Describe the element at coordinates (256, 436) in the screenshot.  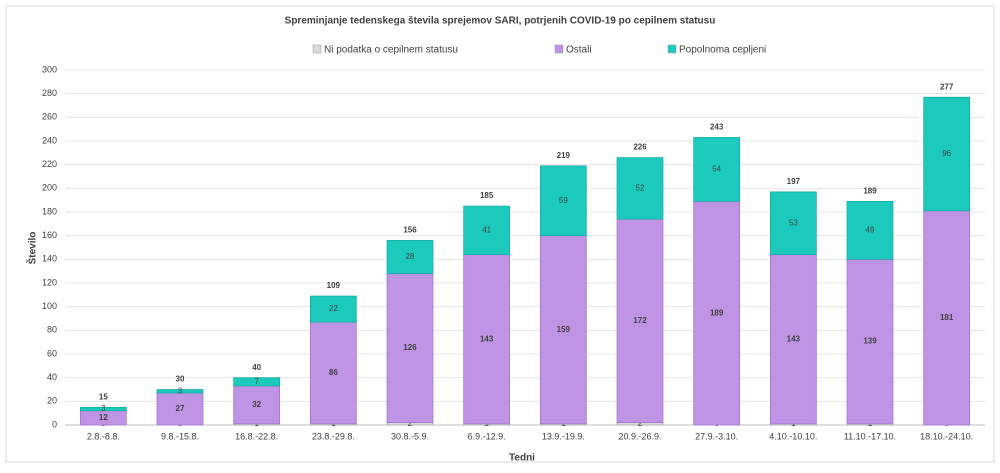
I see `x-tick-label: 16.8.-22.8.` at that location.